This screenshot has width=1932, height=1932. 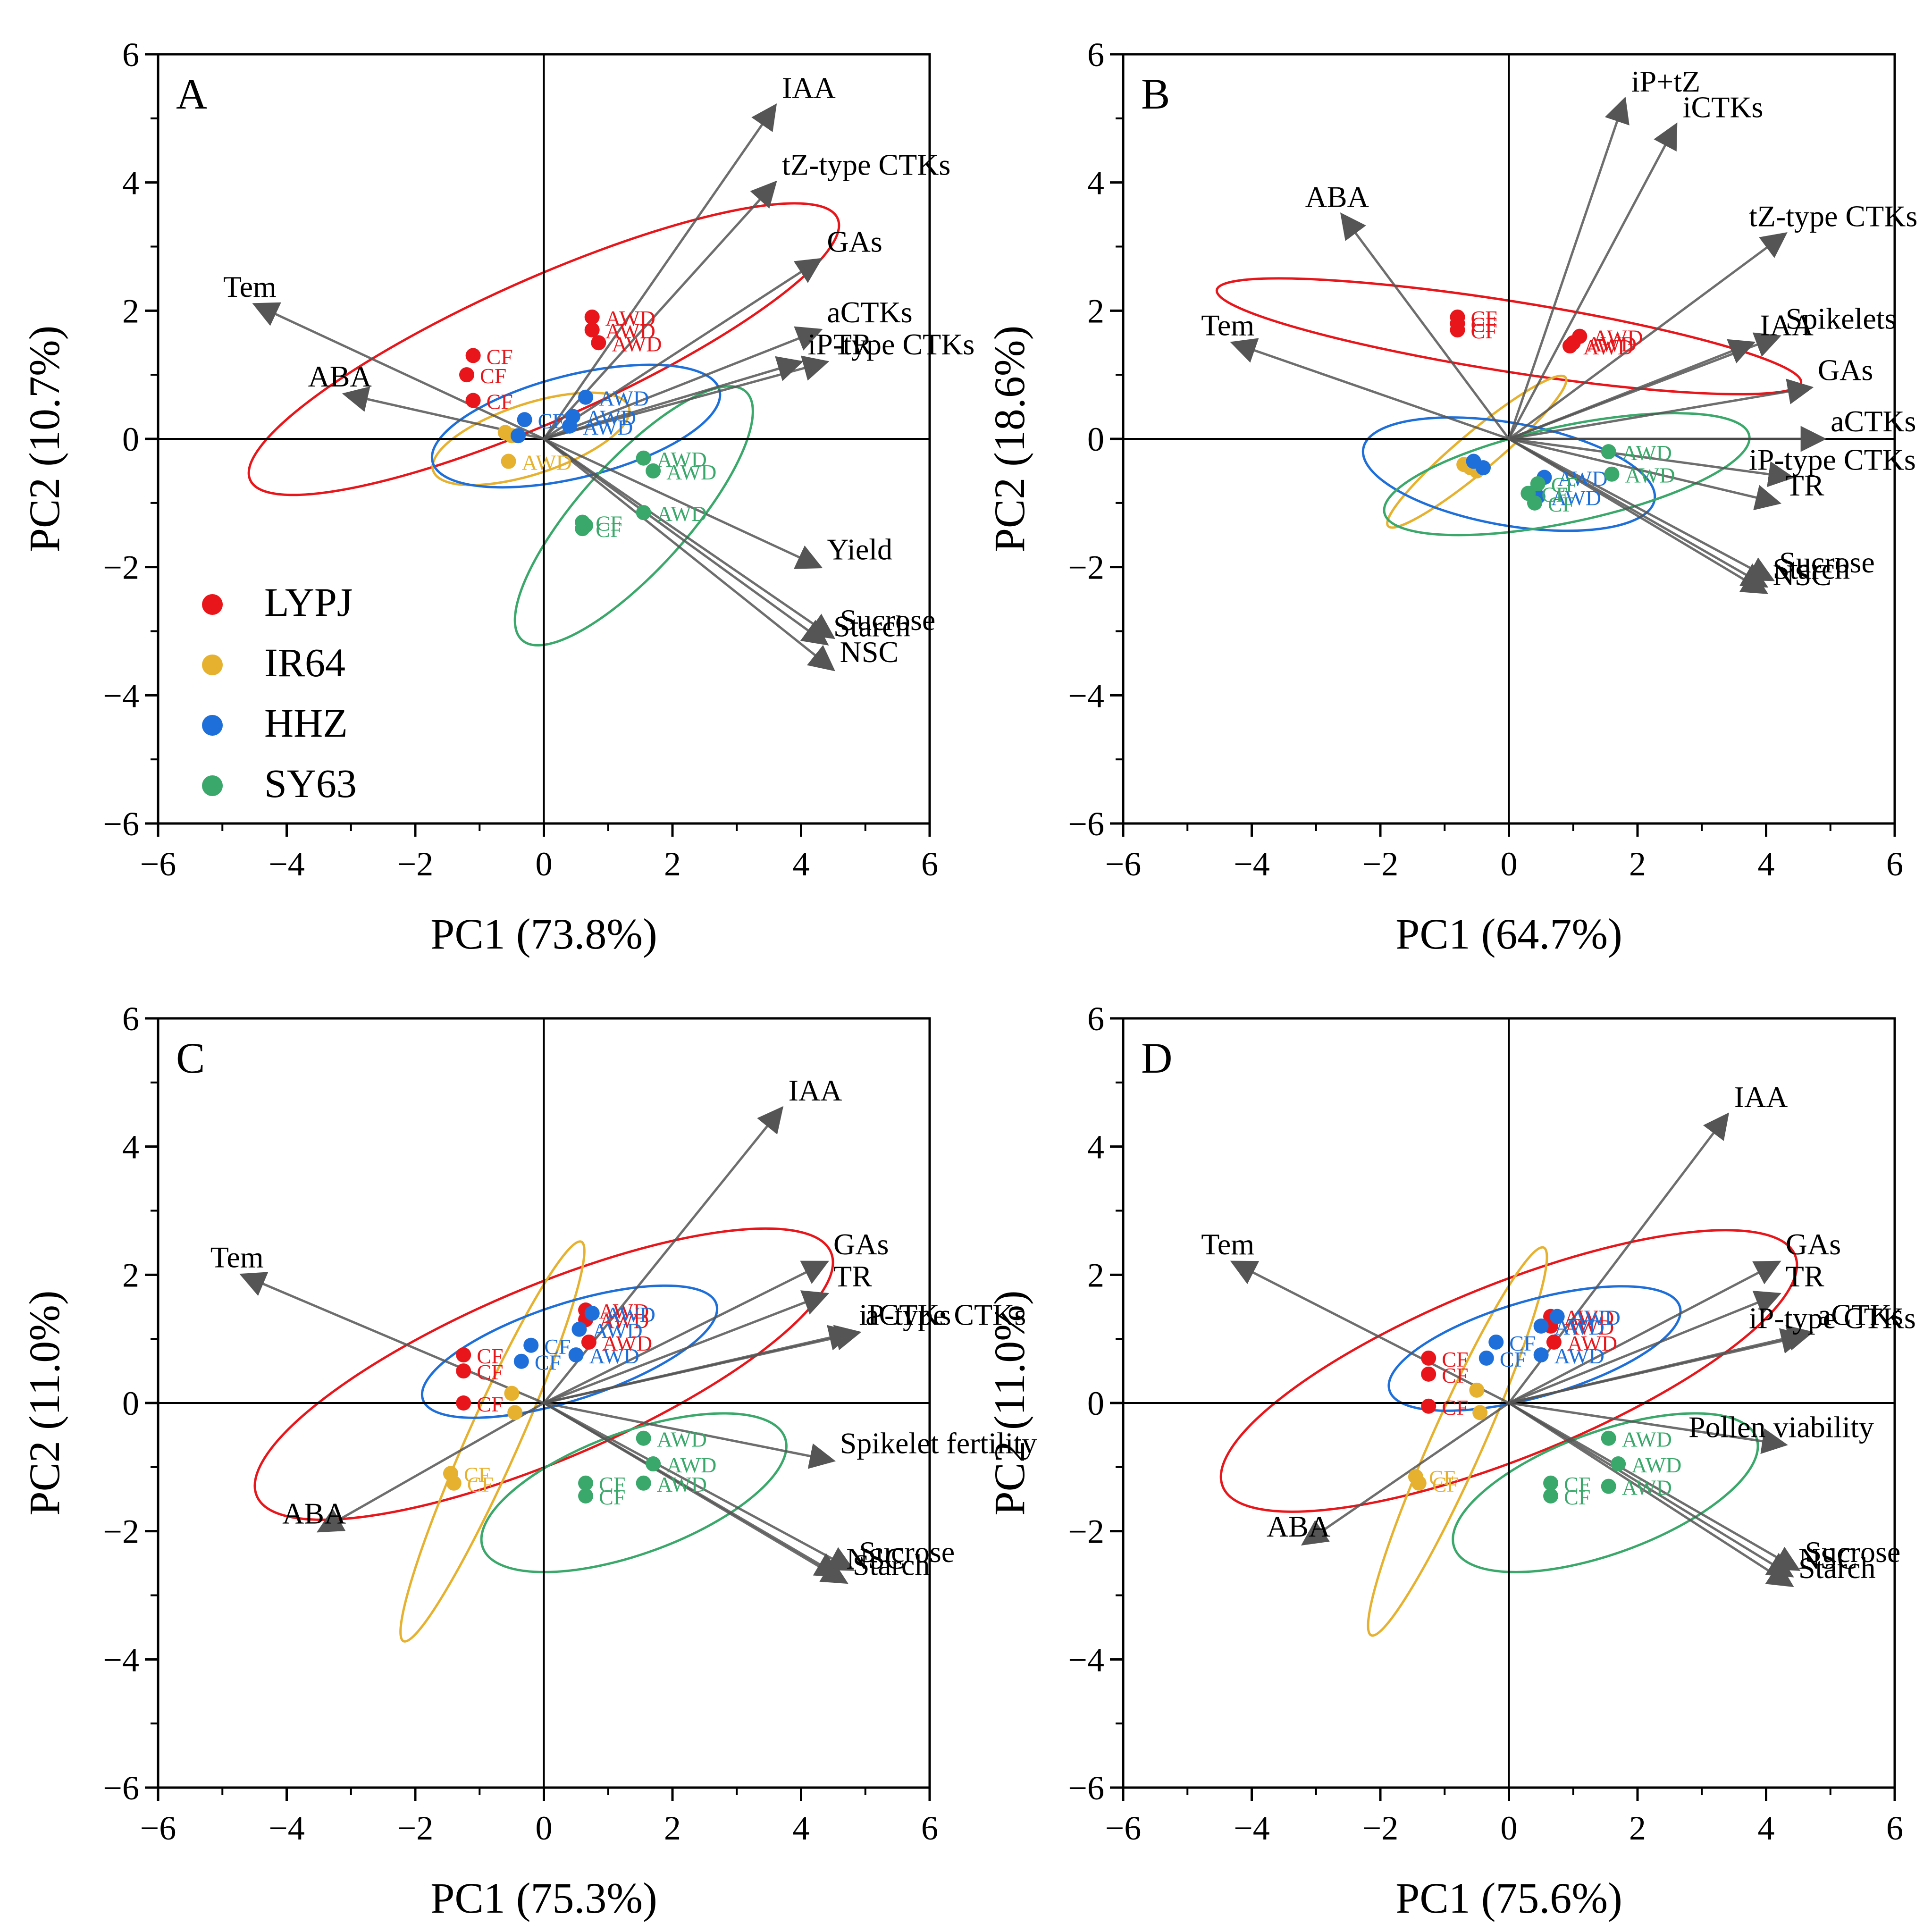 I want to click on legend-label-ir64: IR64, so click(x=304, y=662).